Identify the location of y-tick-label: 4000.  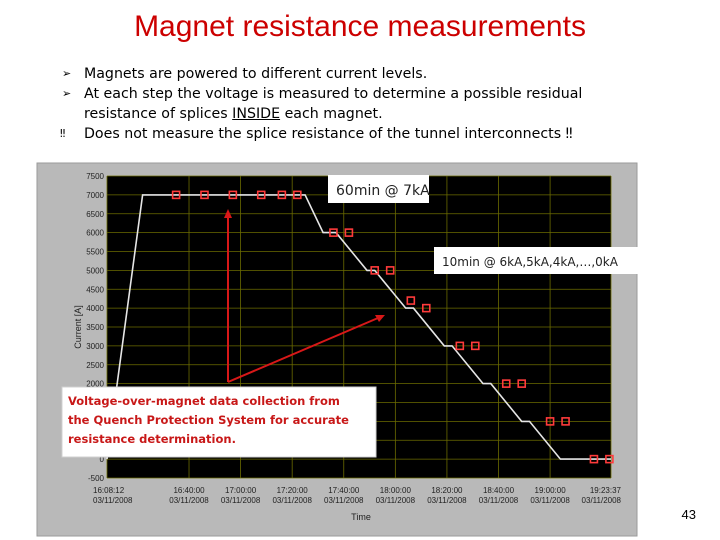
(95, 308).